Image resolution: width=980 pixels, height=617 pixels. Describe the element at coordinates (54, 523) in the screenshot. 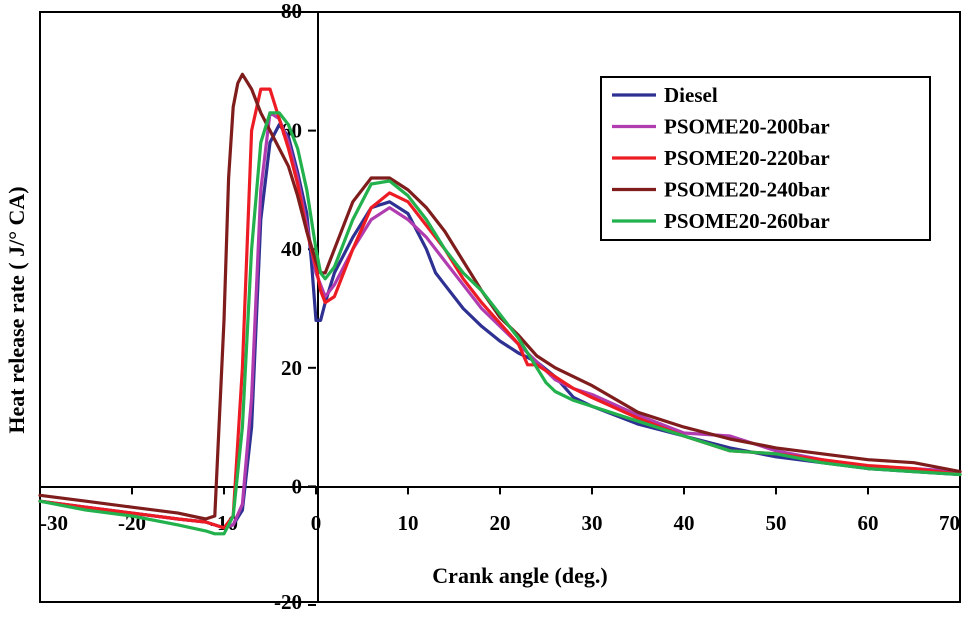

I see `x-tick-label: -30` at that location.